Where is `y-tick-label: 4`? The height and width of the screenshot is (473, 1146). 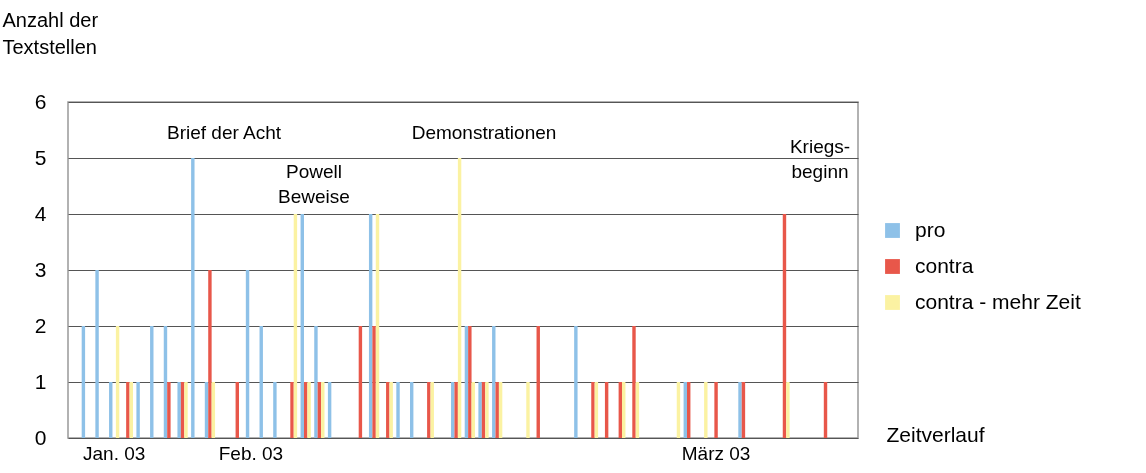 y-tick-label: 4 is located at coordinates (40, 213).